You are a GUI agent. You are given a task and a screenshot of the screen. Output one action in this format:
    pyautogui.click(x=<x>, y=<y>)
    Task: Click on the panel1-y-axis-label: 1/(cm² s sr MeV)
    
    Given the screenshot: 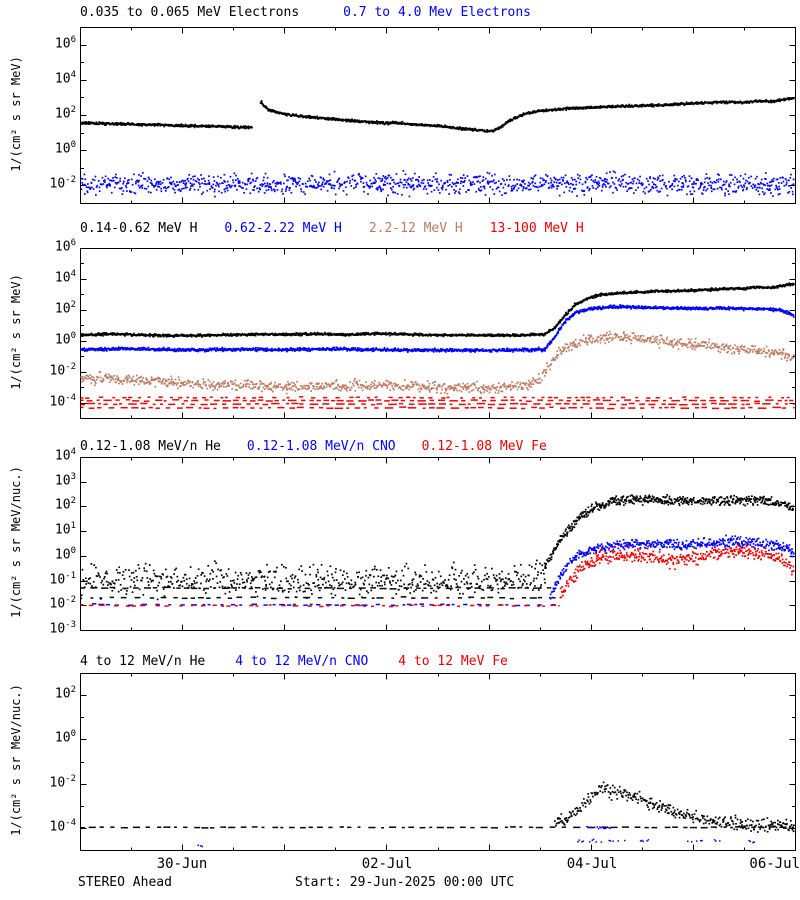 What is the action you would take?
    pyautogui.click(x=16, y=114)
    